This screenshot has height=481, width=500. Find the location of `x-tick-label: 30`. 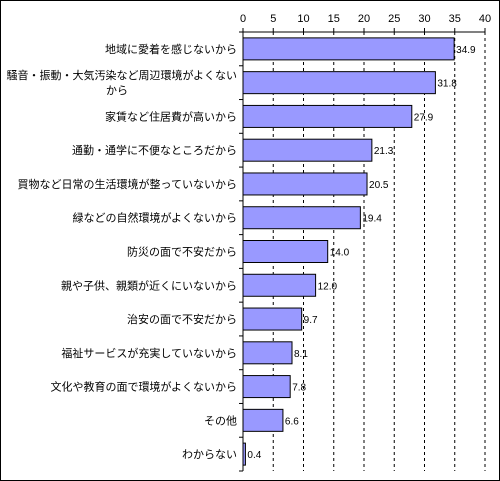

x-tick-label: 30 is located at coordinates (424, 19).